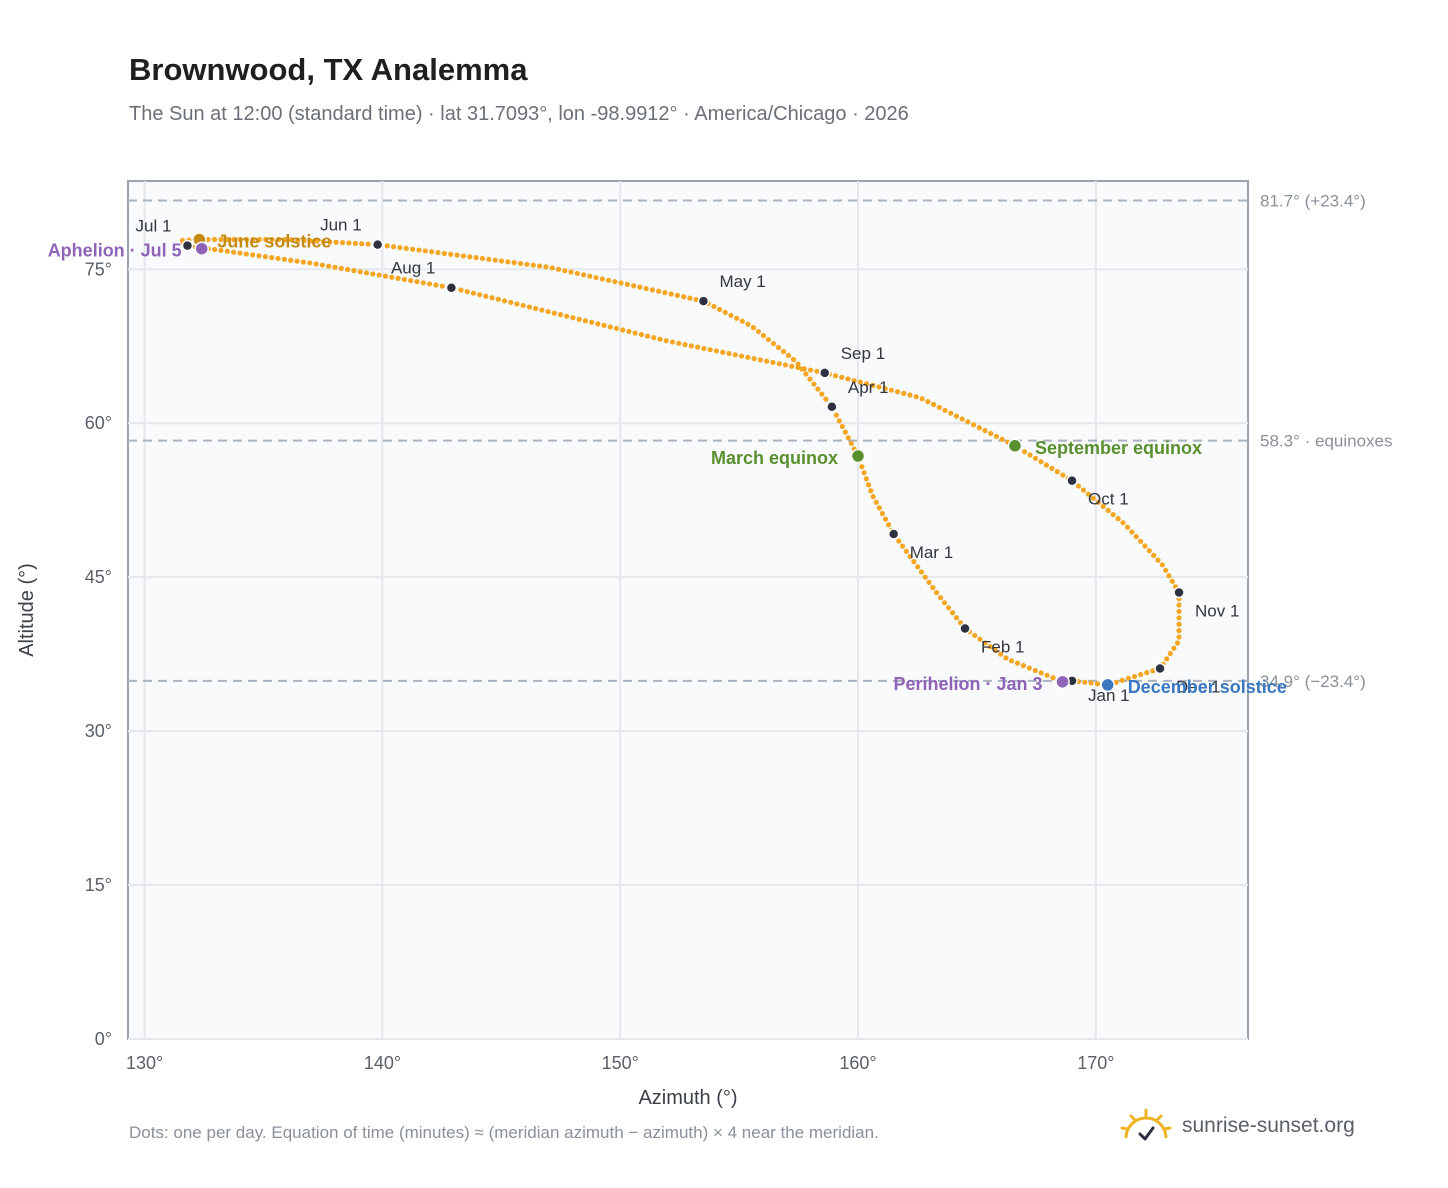 Image resolution: width=1448 pixels, height=1188 pixels. What do you see at coordinates (1268, 1125) in the screenshot?
I see `brand-name: sunrise-sunset.org` at bounding box center [1268, 1125].